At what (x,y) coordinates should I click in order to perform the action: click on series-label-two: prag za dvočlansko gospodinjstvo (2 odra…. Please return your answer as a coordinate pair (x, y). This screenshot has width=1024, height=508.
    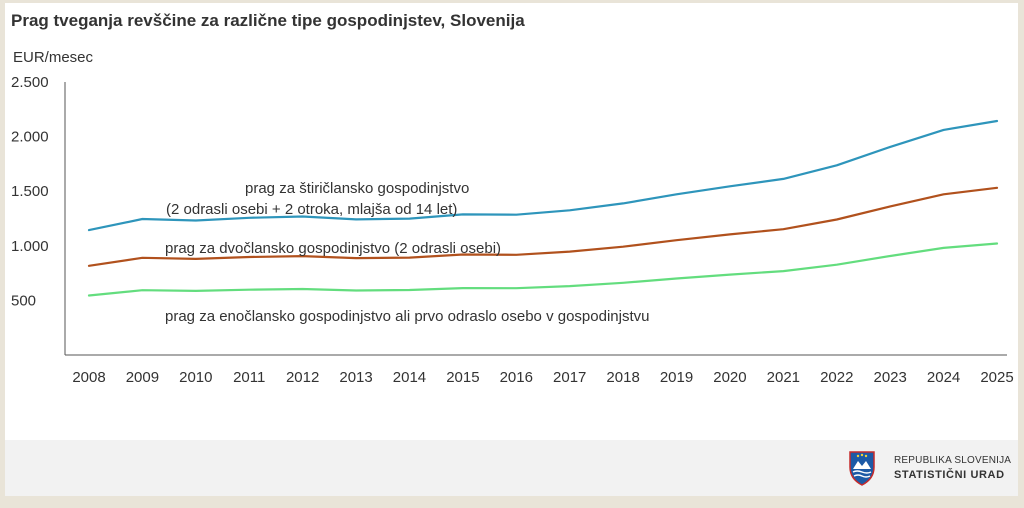
    Looking at the image, I should click on (333, 248).